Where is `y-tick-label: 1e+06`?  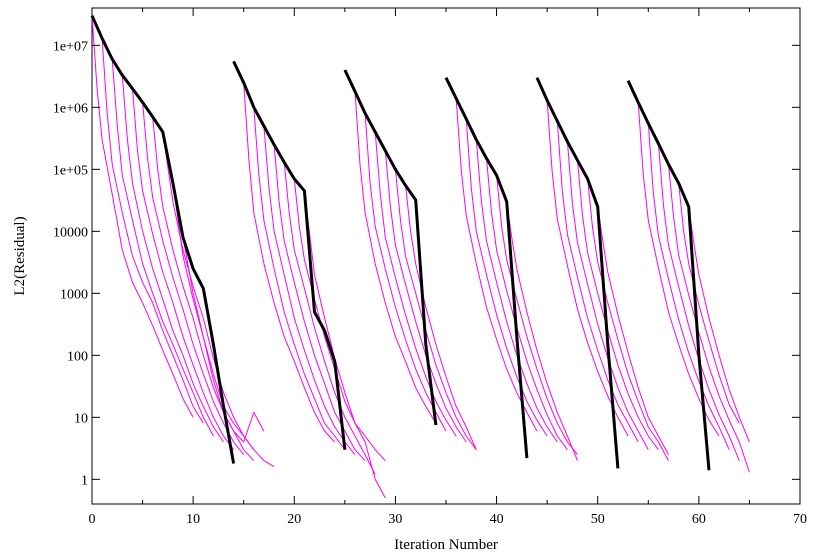 y-tick-label: 1e+06 is located at coordinates (70, 108).